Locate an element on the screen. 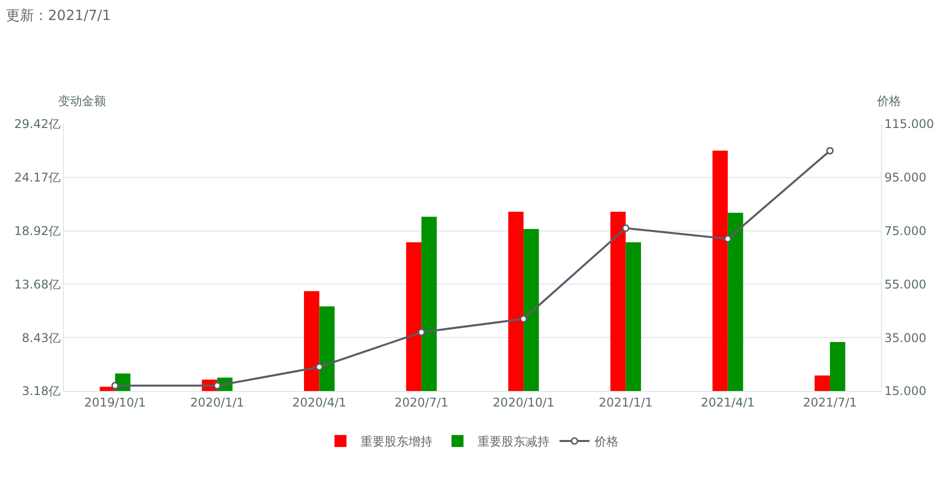 The height and width of the screenshot is (479, 945). x-tick-label: 2020/10/1 is located at coordinates (523, 402).